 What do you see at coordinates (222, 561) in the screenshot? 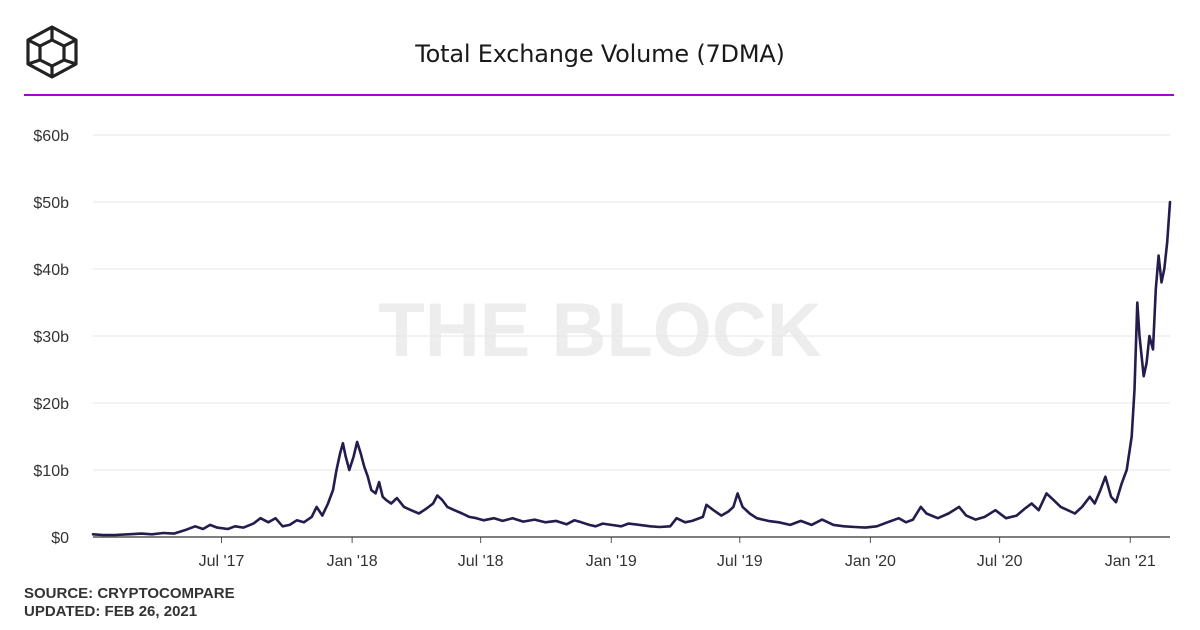
I see `x-tick-label: Jul '17` at bounding box center [222, 561].